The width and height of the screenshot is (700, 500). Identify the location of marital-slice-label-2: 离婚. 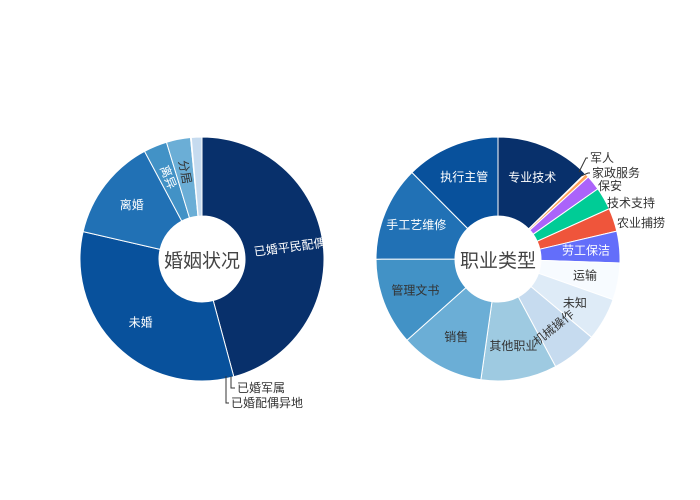
(132, 204).